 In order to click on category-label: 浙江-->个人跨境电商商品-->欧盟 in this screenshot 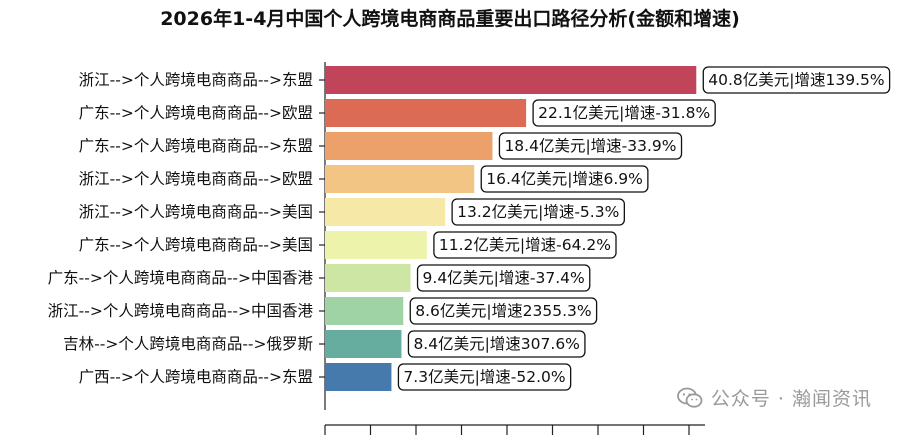, I will do `click(196, 178)`.